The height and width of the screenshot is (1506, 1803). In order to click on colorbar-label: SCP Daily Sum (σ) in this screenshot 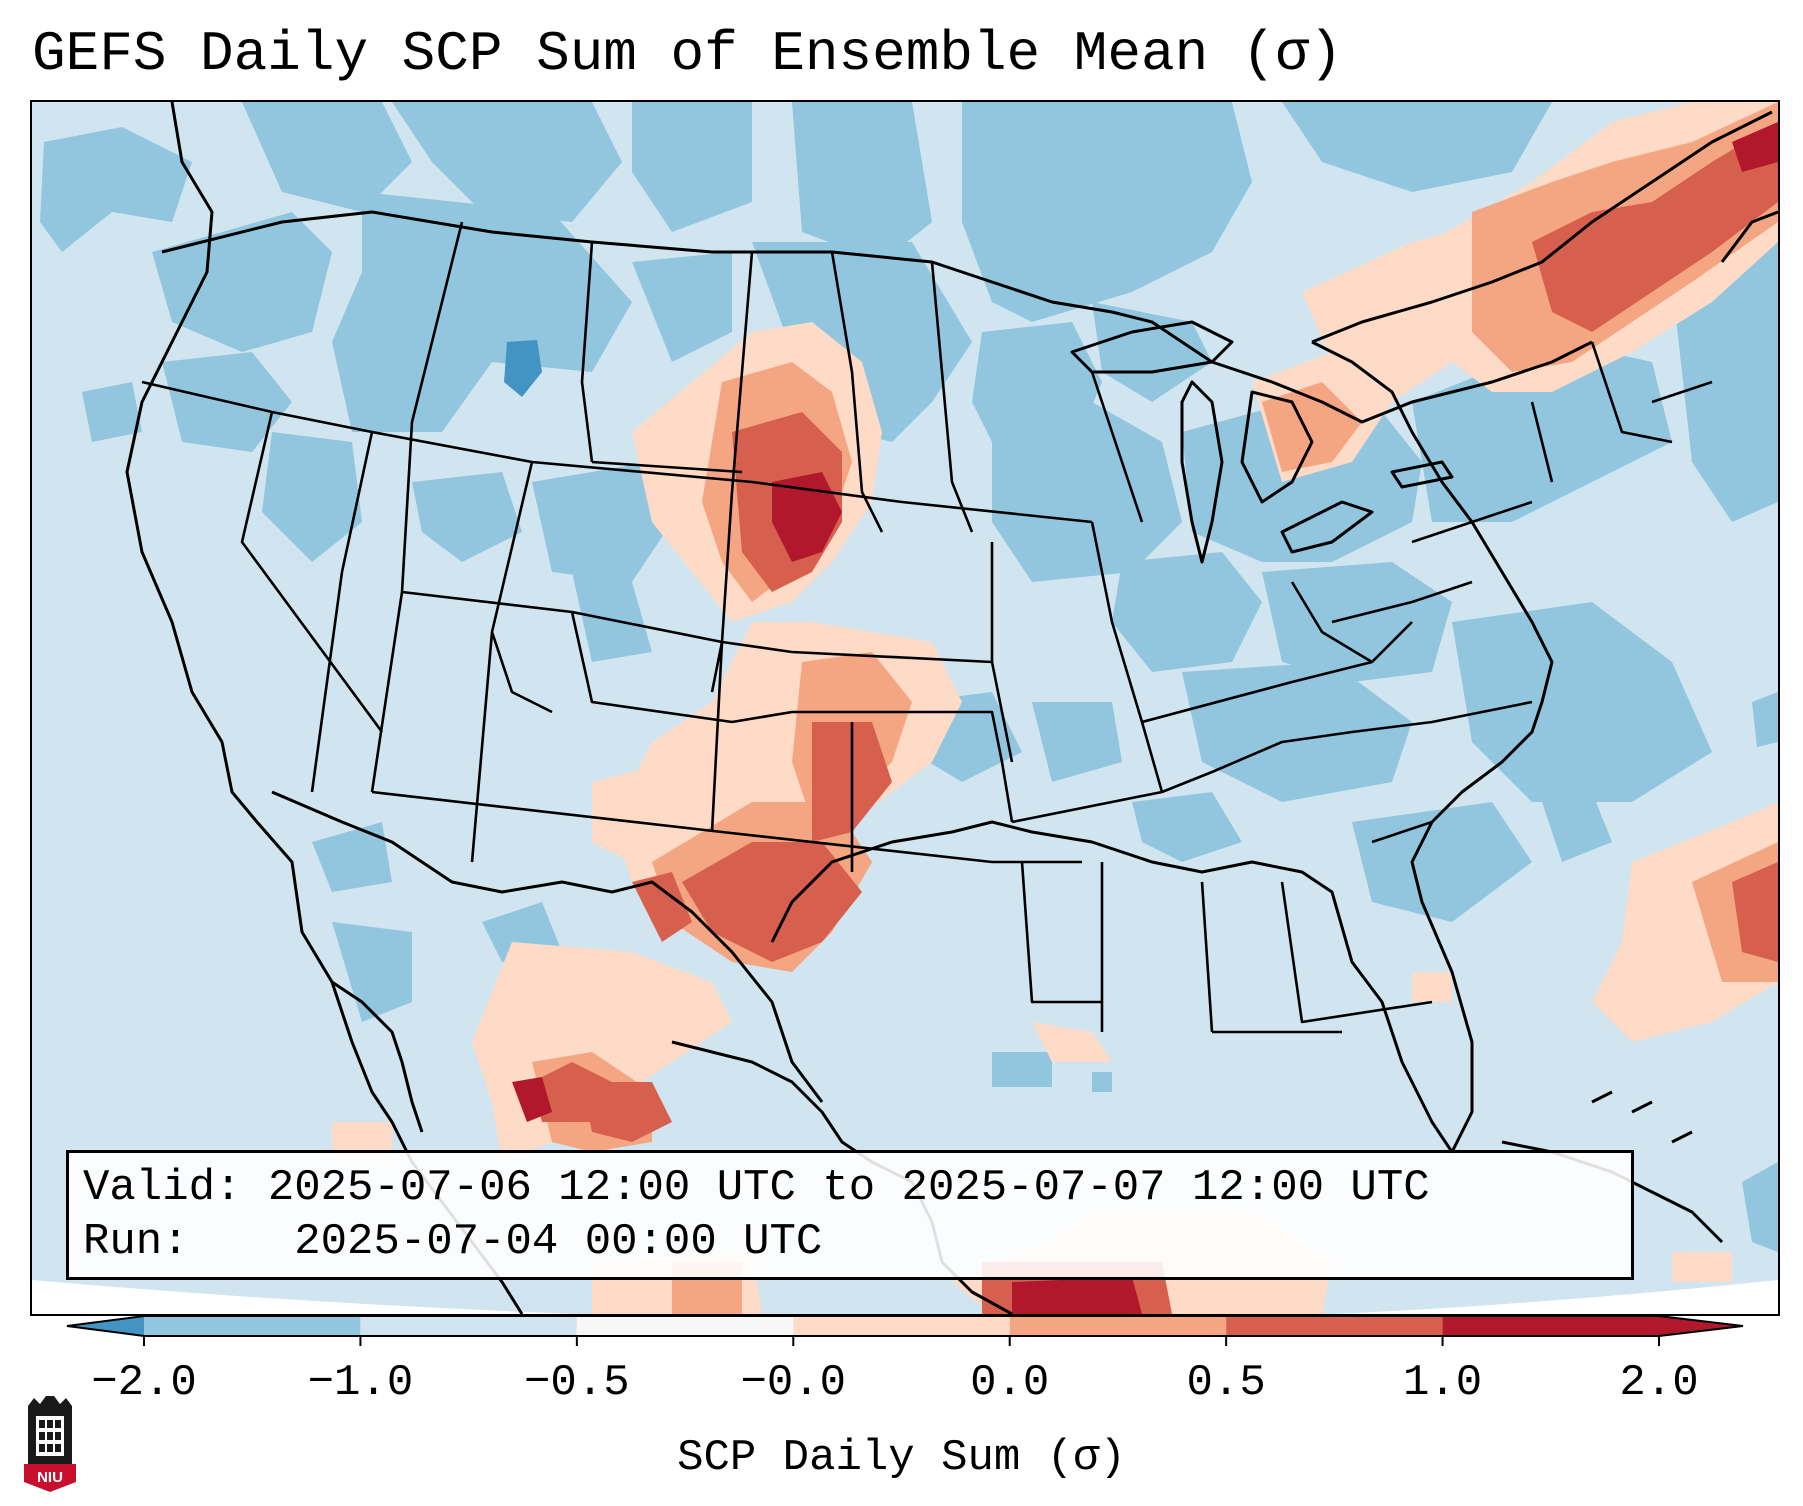, I will do `click(901, 1458)`.